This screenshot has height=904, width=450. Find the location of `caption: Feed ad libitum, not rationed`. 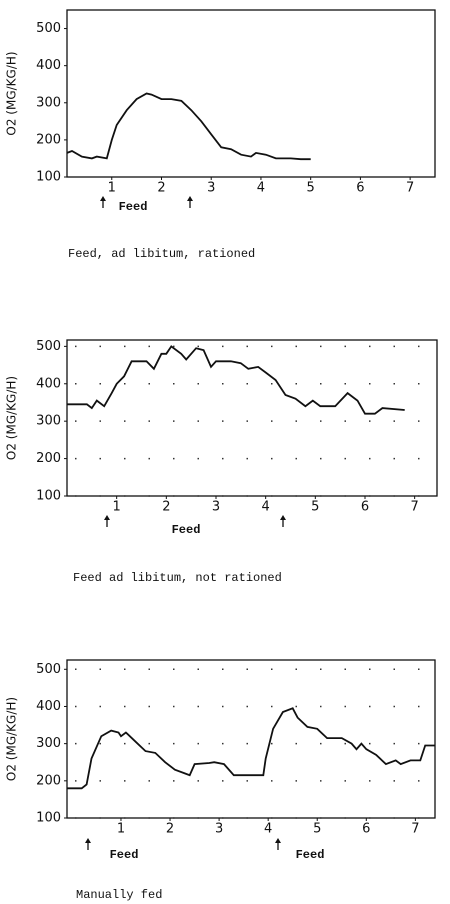

caption: Feed ad libitum, not rationed is located at coordinates (177, 578).